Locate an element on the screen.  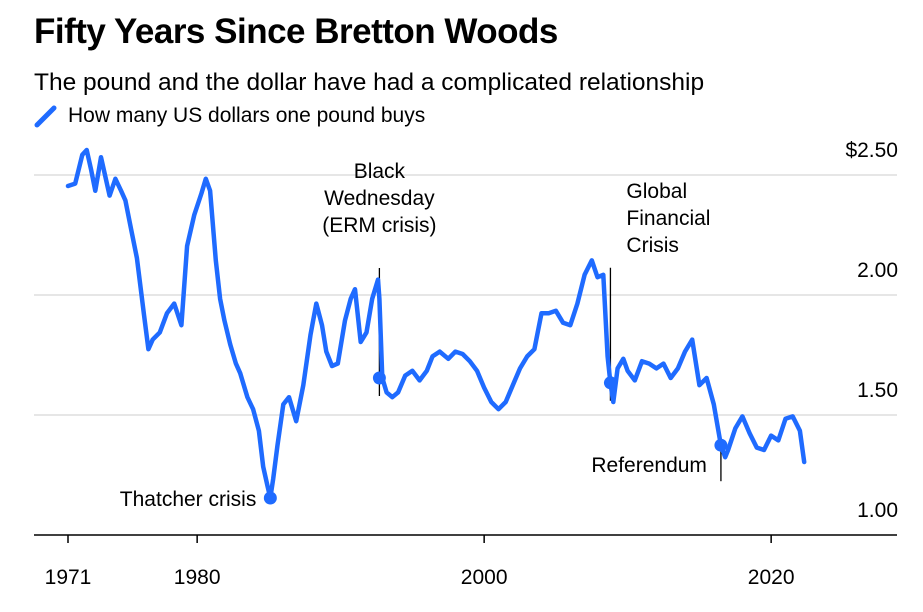
annotation-label: (ERM crisis) is located at coordinates (379, 225).